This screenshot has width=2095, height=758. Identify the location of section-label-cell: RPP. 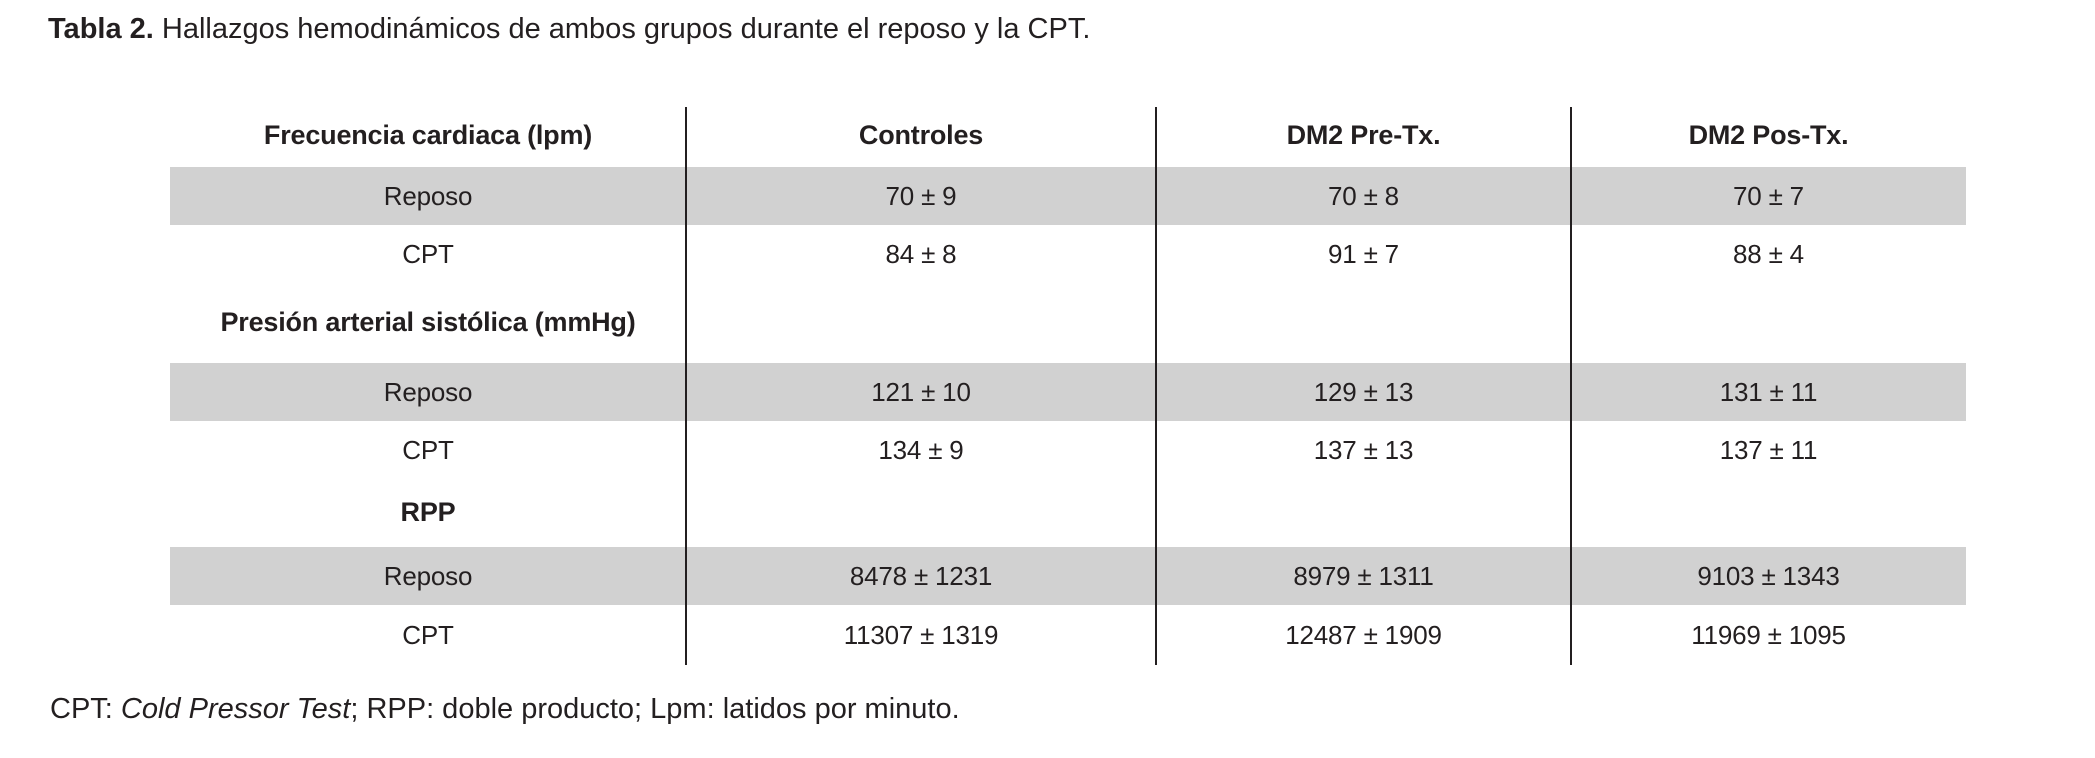
(428, 512).